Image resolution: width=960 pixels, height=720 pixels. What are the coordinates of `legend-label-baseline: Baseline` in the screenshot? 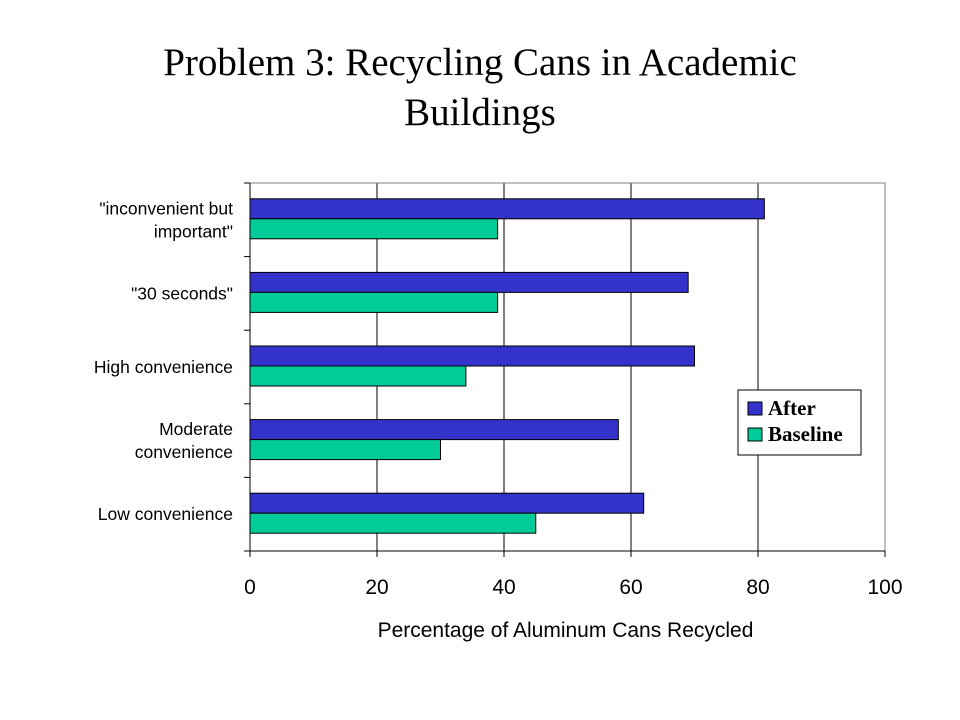 It's located at (805, 434).